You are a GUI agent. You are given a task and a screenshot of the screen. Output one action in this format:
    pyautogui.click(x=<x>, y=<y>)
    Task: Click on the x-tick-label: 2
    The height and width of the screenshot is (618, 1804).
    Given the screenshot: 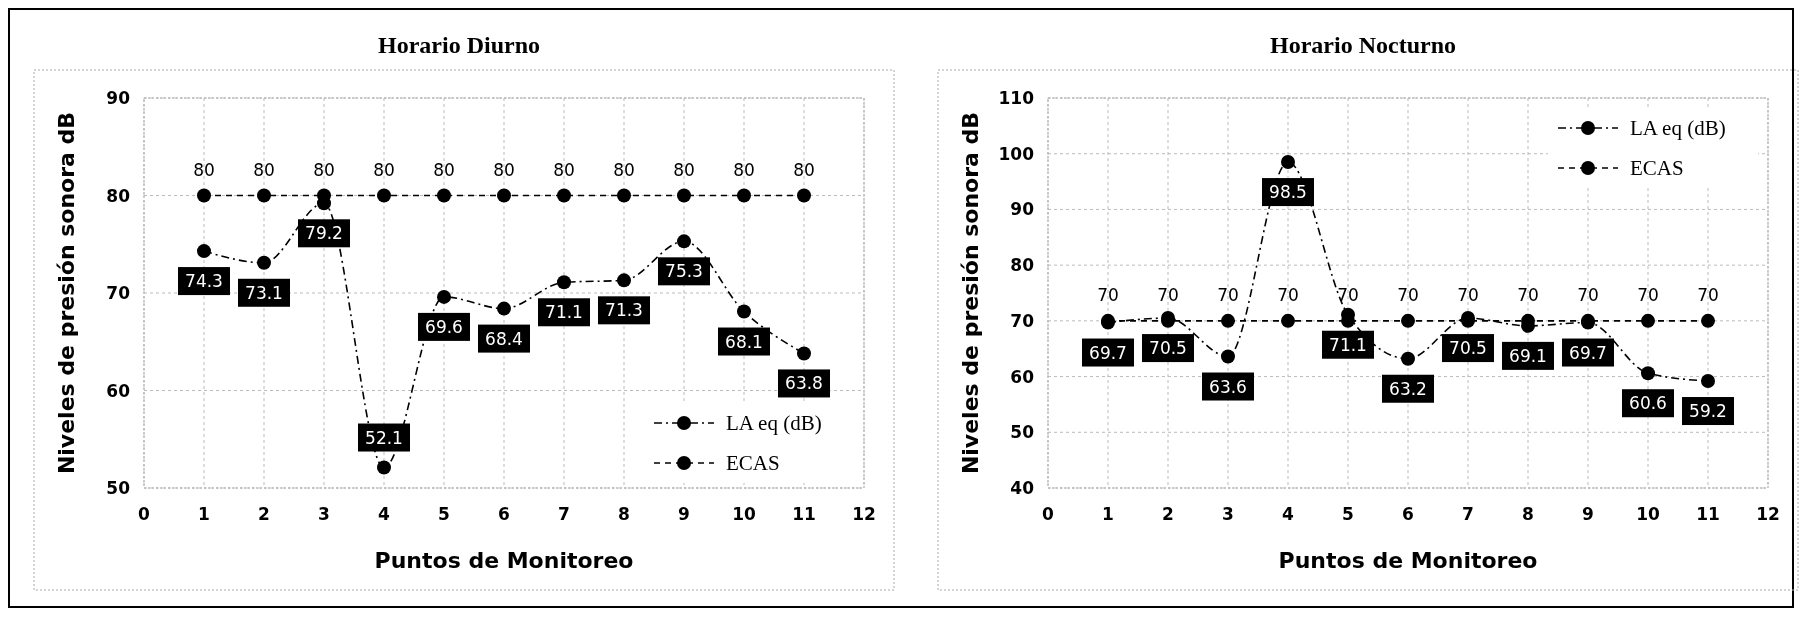 What is the action you would take?
    pyautogui.click(x=1168, y=514)
    